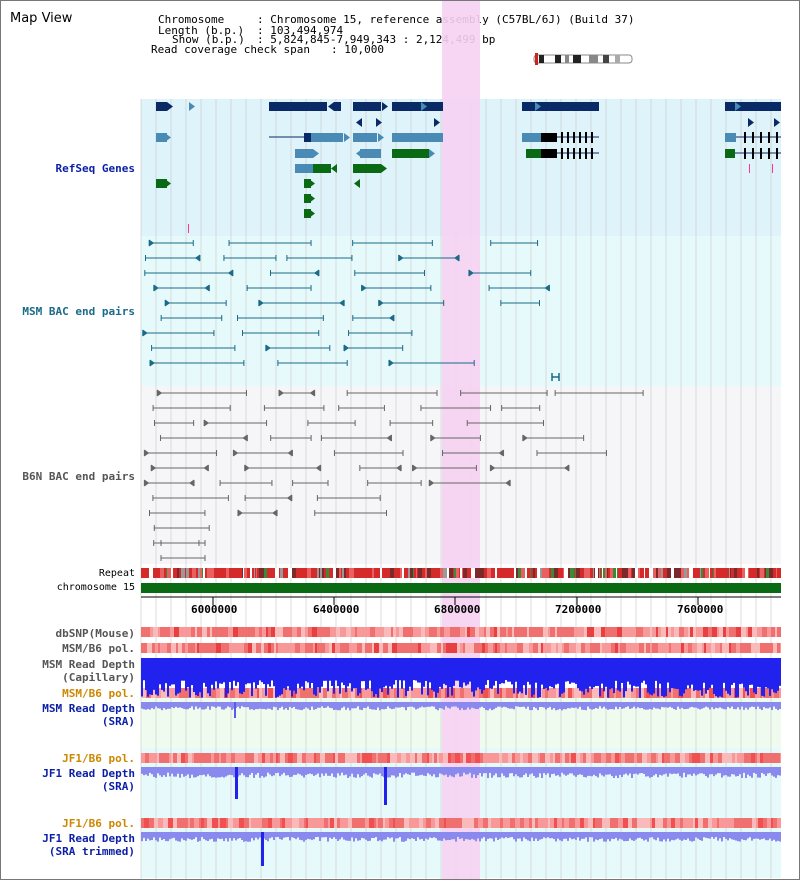  I want to click on chromosome-ideogram, so click(583, 59).